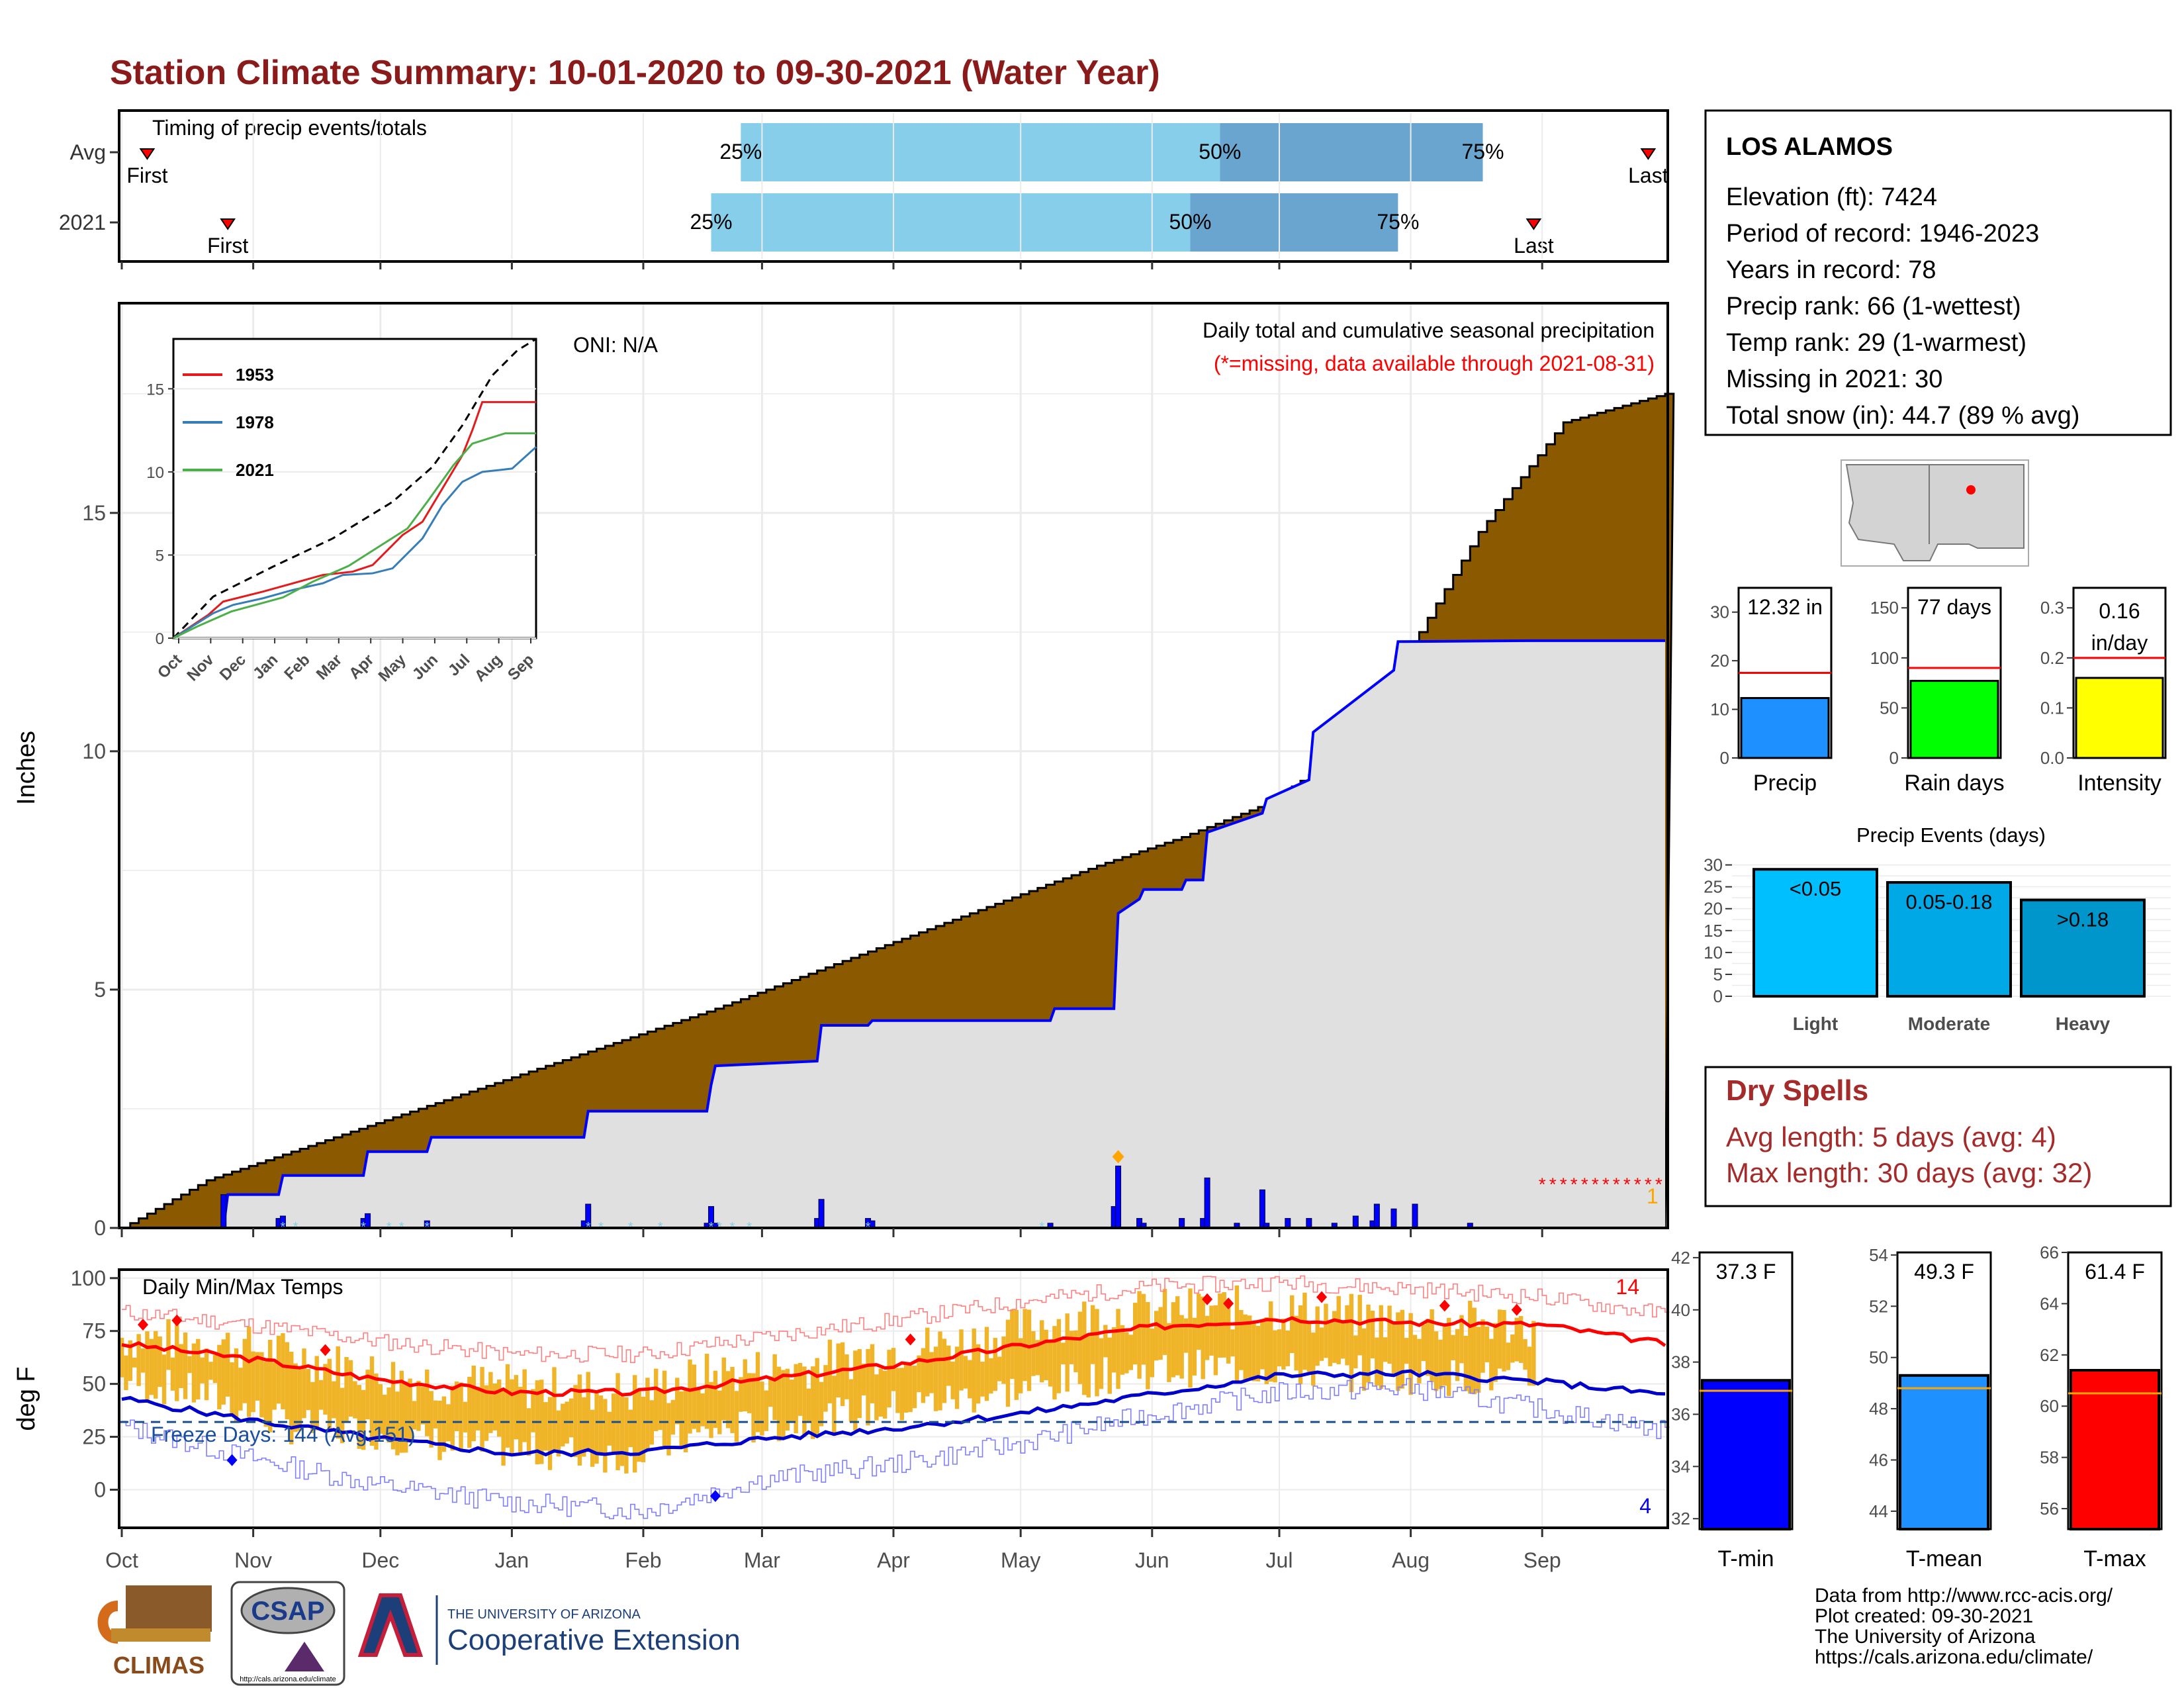  I want to click on temp-total-y-tick: 48, so click(1878, 1409).